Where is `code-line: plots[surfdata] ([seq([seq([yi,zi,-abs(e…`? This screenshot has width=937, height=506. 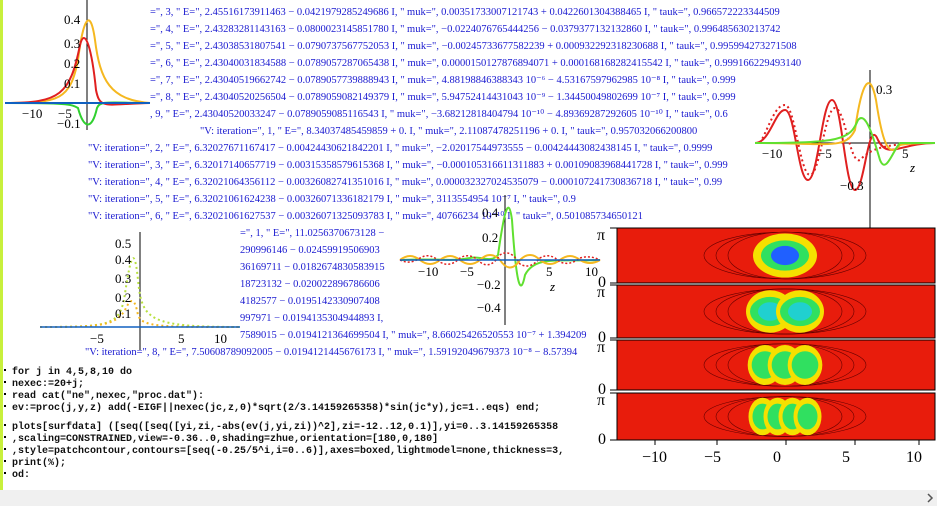 code-line: plots[surfdata] ([seq([seq([yi,zi,-abs(e… is located at coordinates (285, 427).